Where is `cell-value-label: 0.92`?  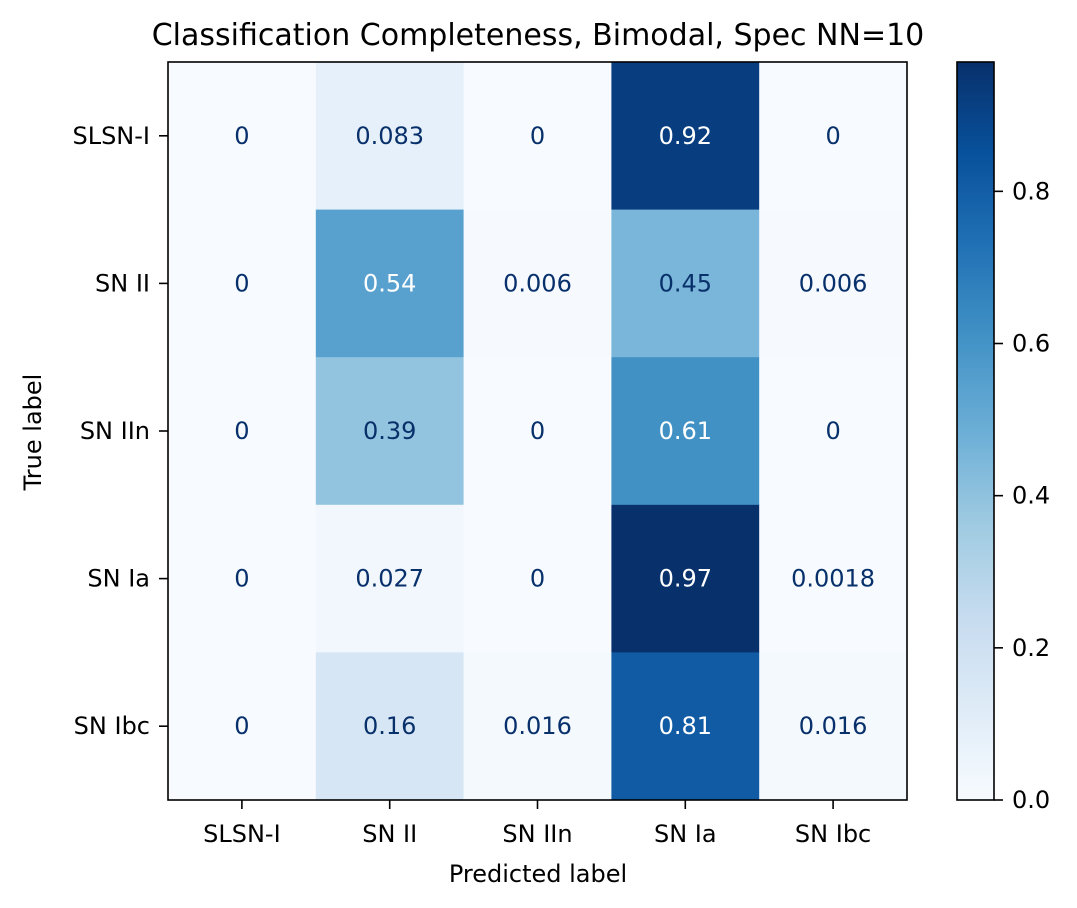 cell-value-label: 0.92 is located at coordinates (685, 136).